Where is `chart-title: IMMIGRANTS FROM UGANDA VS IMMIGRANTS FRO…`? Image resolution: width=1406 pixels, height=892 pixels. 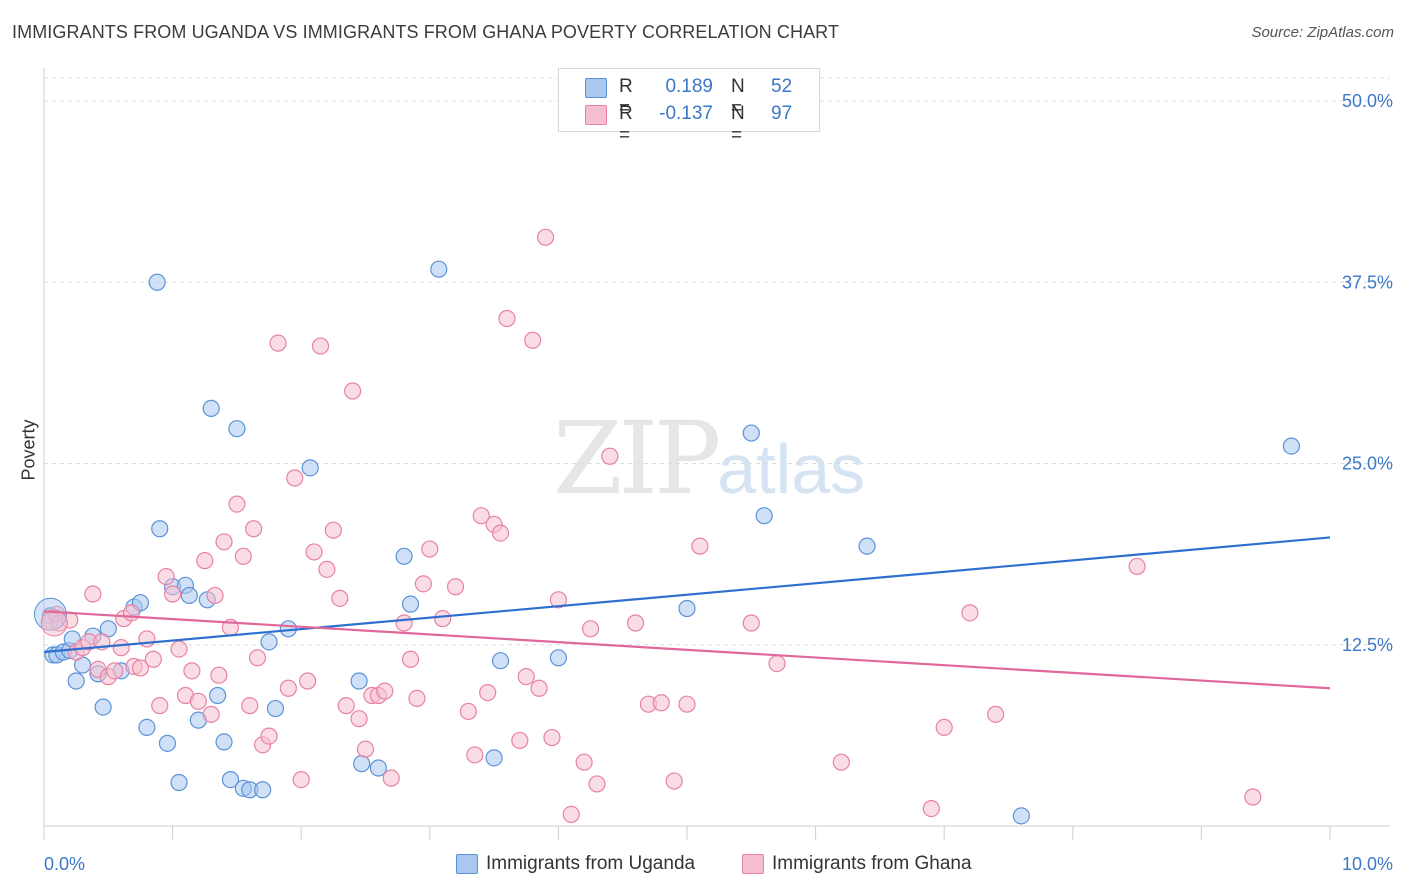 chart-title: IMMIGRANTS FROM UGANDA VS IMMIGRANTS FRO… is located at coordinates (426, 32).